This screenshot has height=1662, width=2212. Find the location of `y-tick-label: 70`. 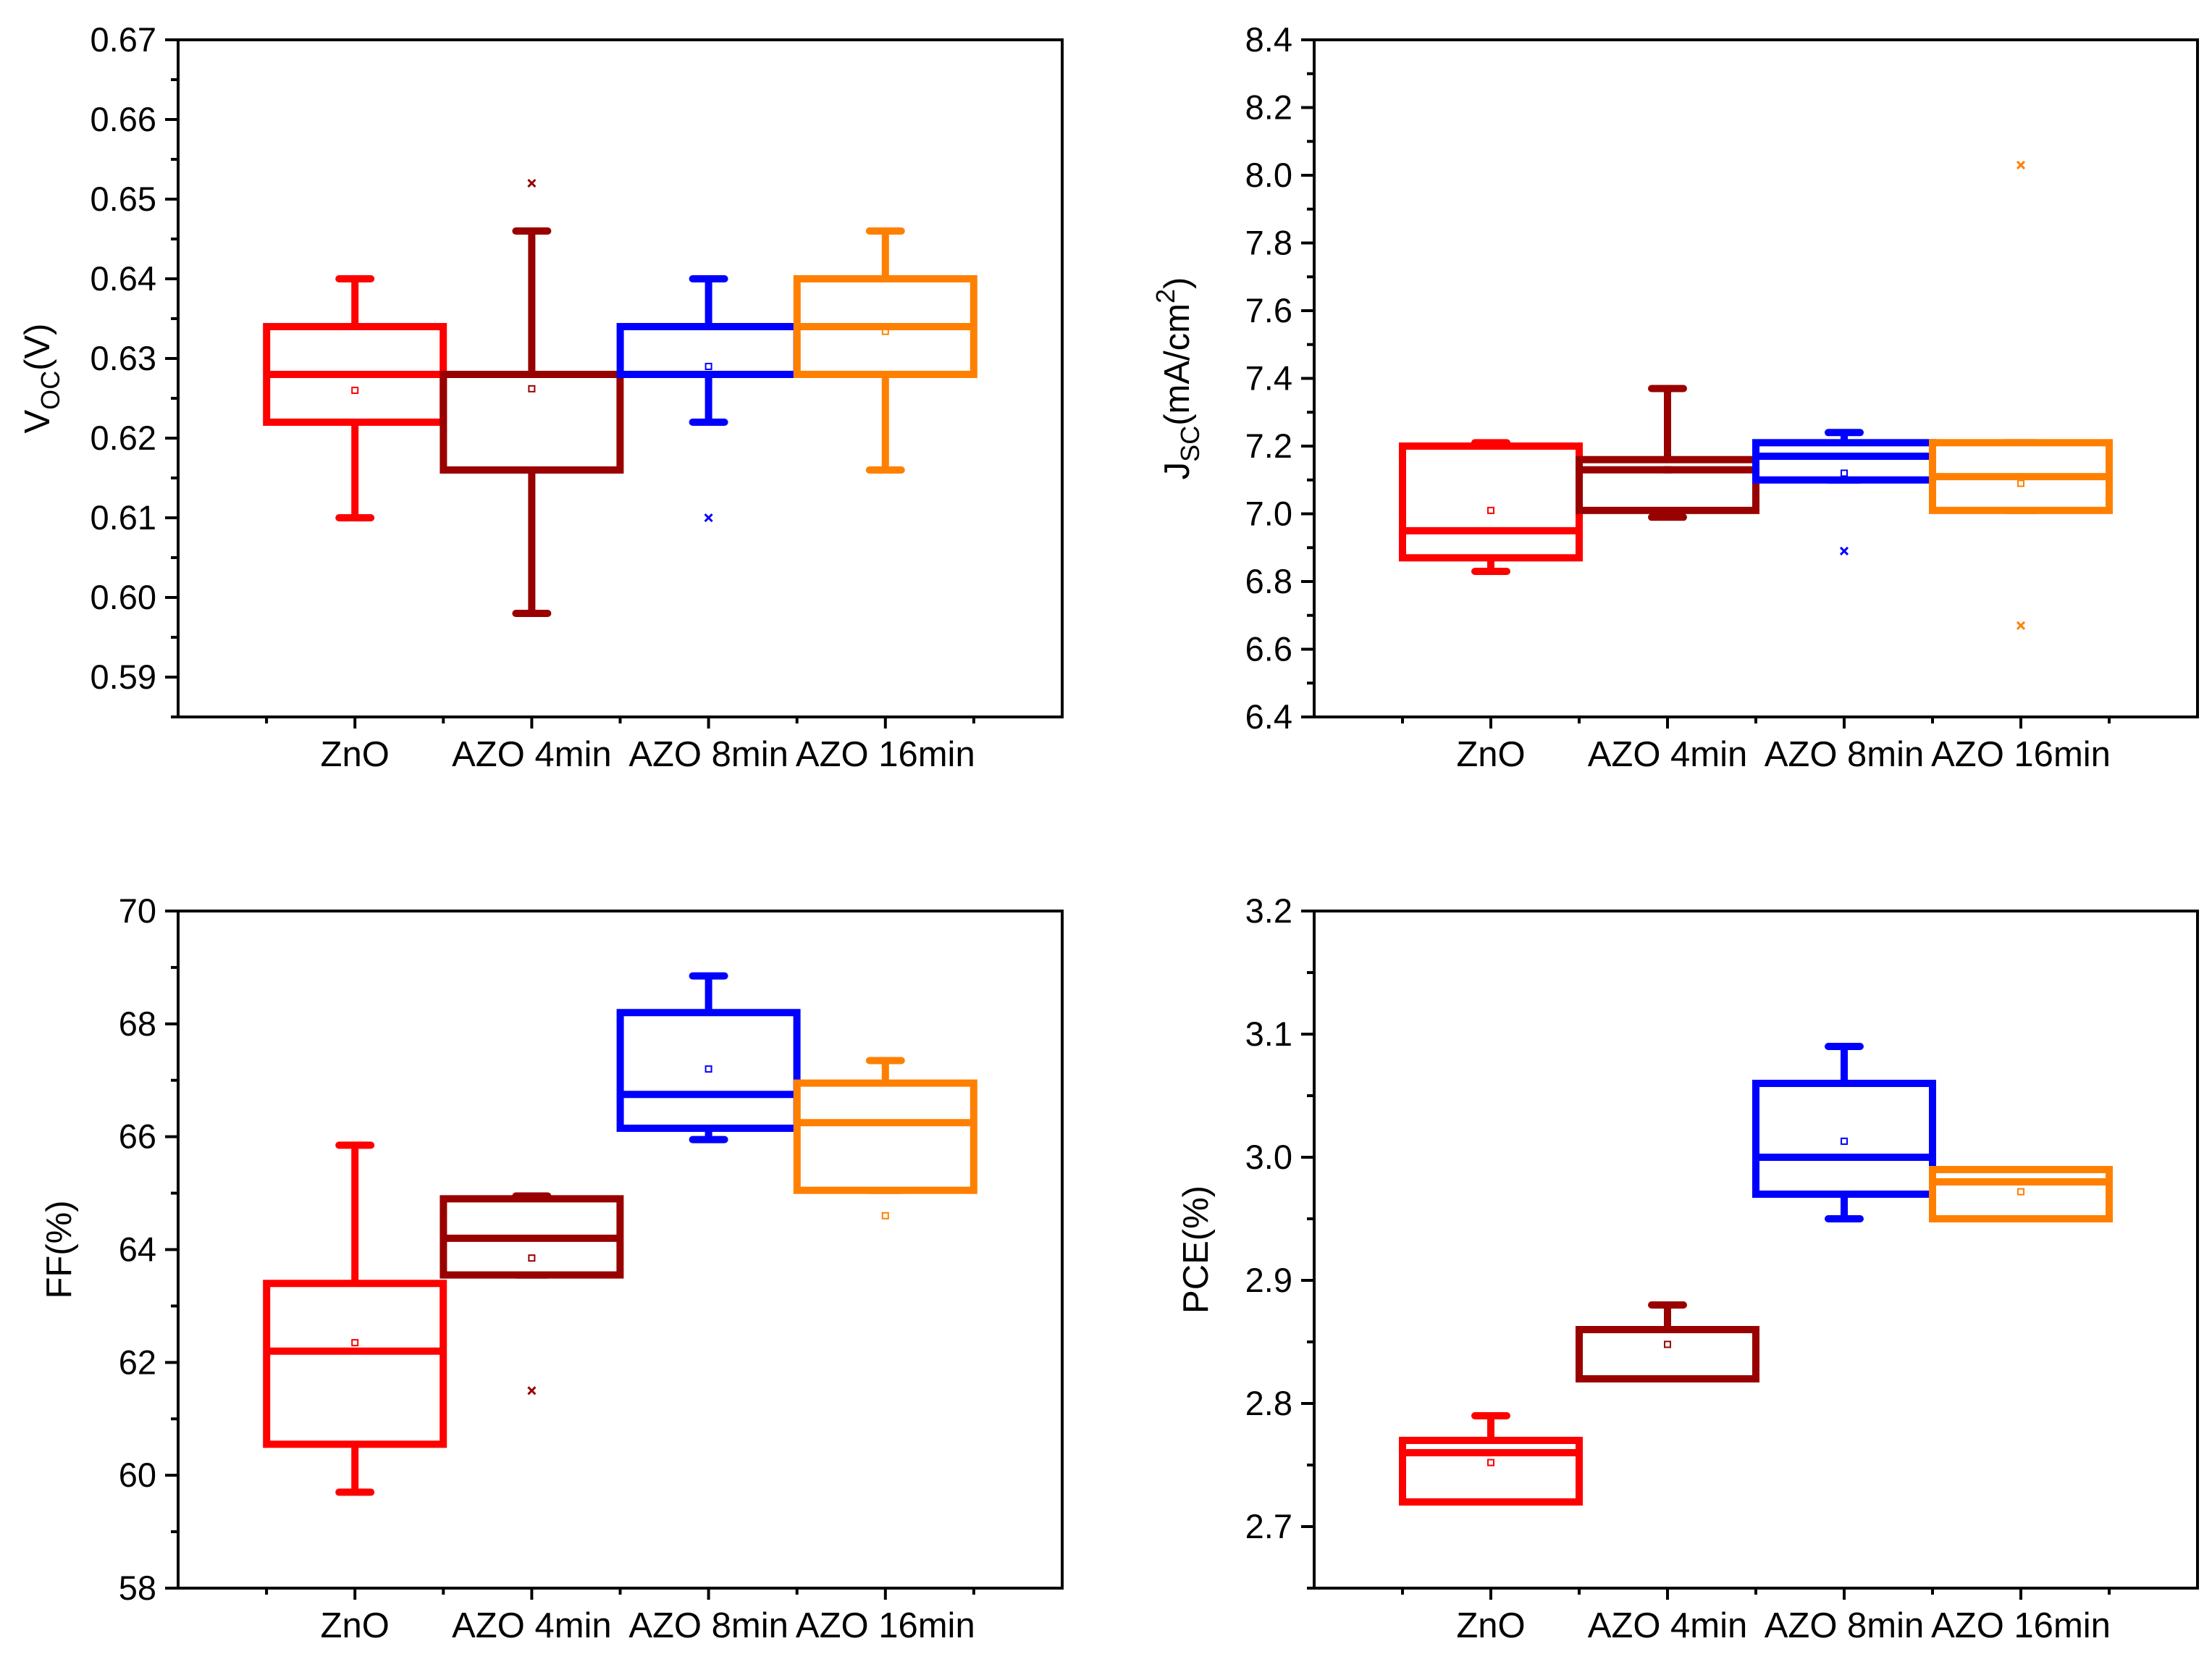

y-tick-label: 70 is located at coordinates (138, 911).